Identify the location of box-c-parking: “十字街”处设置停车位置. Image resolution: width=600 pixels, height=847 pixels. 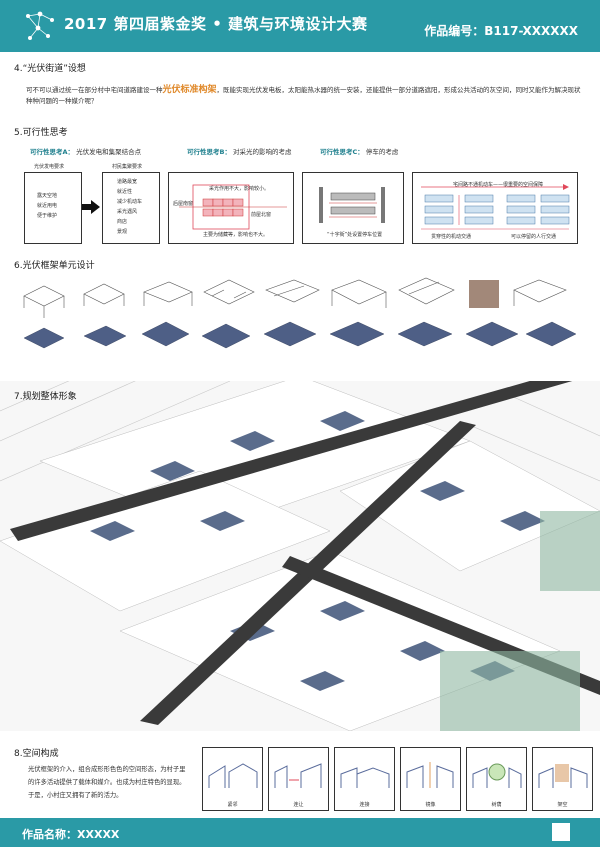
(353, 208).